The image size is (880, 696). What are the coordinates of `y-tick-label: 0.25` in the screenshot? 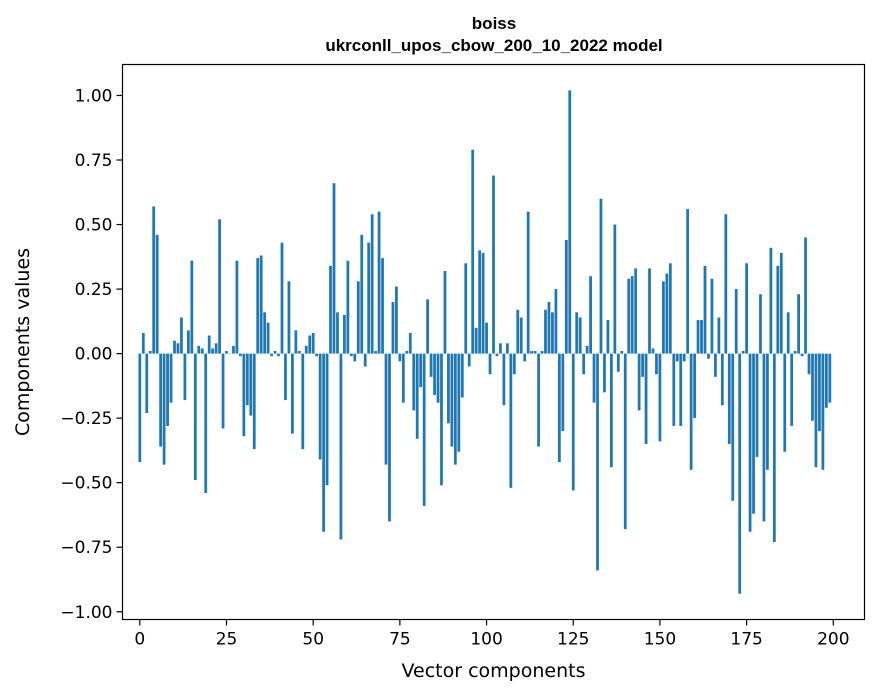 It's located at (94, 290).